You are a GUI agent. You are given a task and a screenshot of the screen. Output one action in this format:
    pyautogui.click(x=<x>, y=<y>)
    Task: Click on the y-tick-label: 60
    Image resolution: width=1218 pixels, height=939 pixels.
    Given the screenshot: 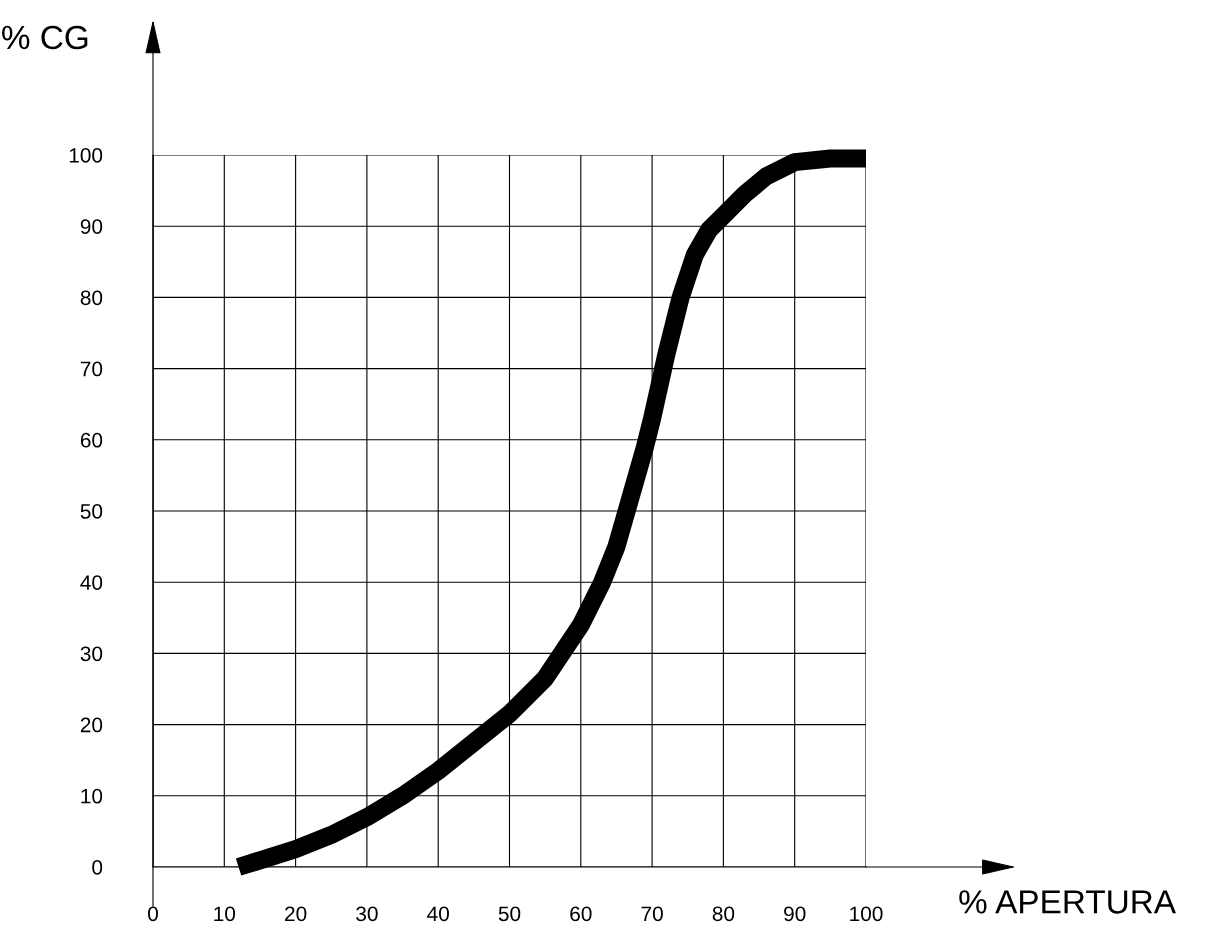 What is the action you would take?
    pyautogui.click(x=91, y=440)
    